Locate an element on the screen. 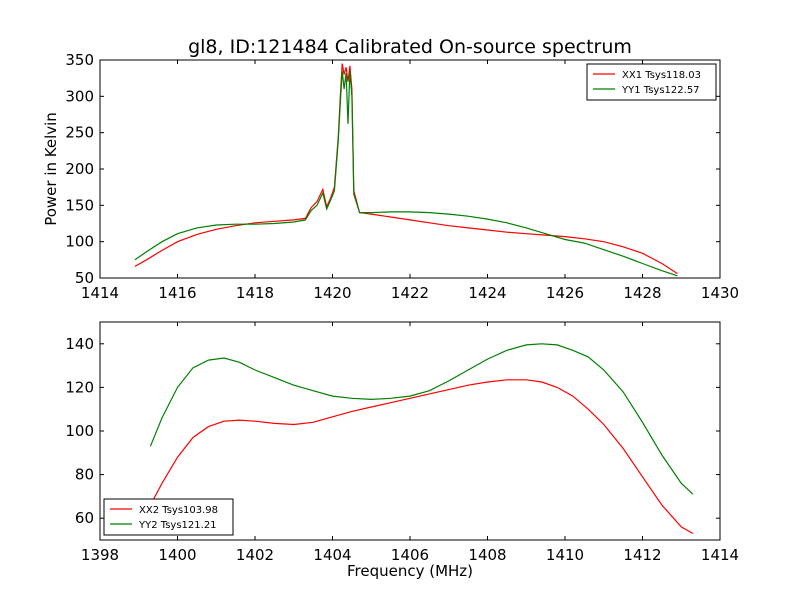 The height and width of the screenshot is (600, 800). top-x-tick-label: 1424 is located at coordinates (487, 293).